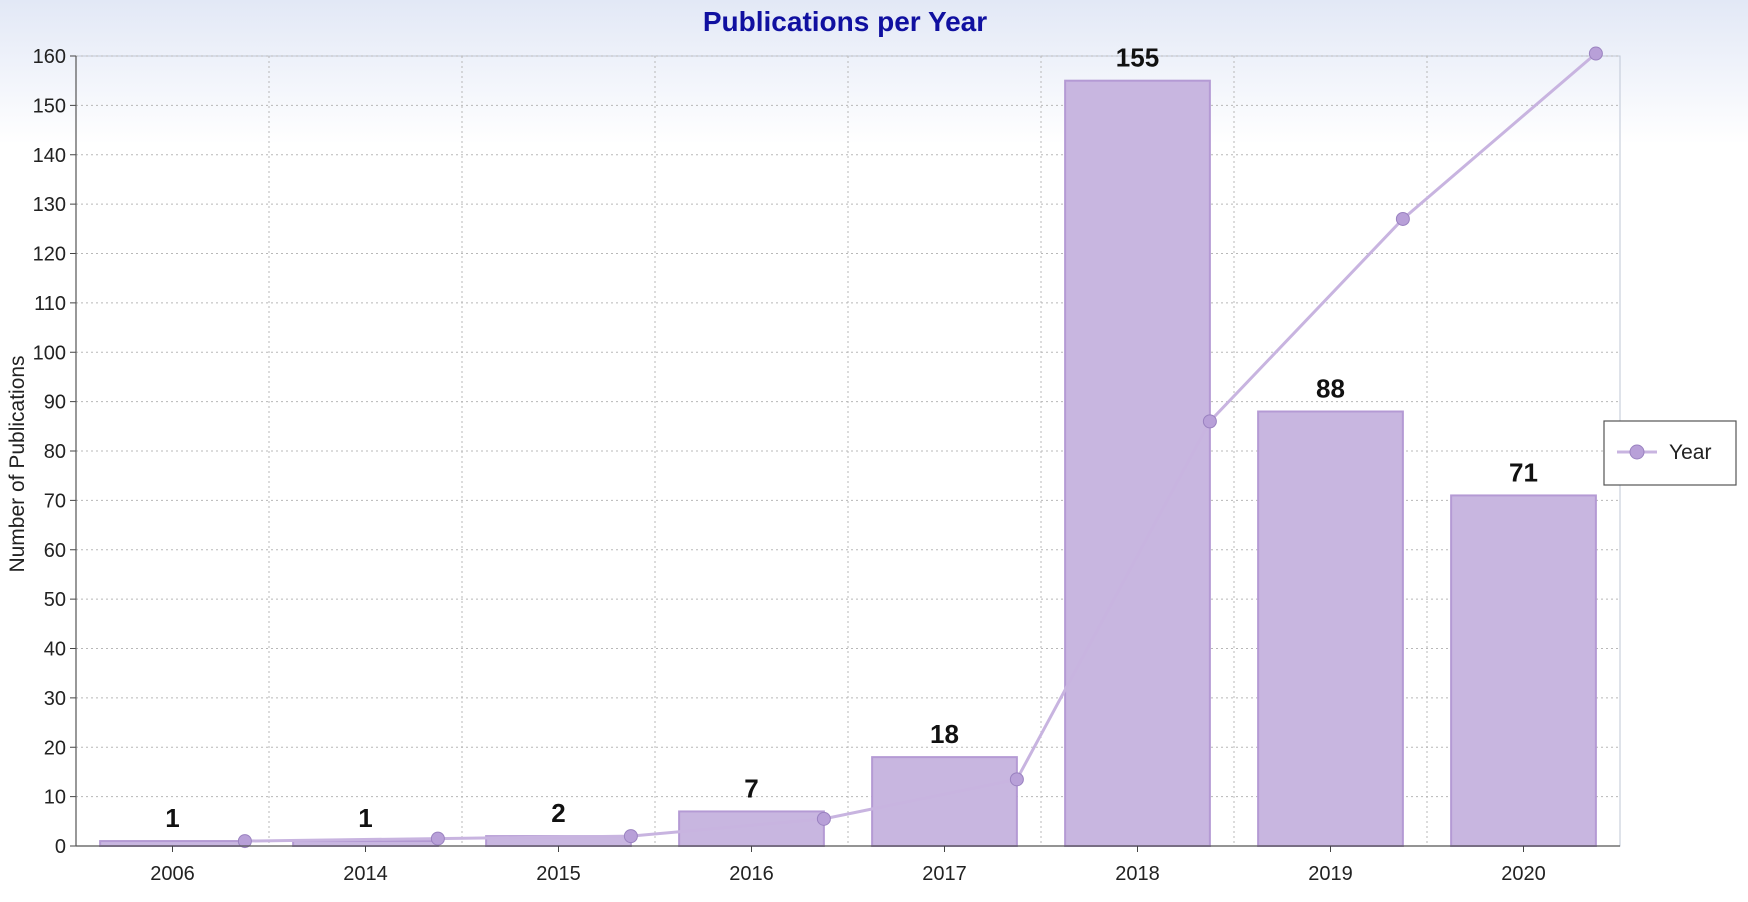  Describe the element at coordinates (1690, 452) in the screenshot. I see `legend-label: Year` at that location.